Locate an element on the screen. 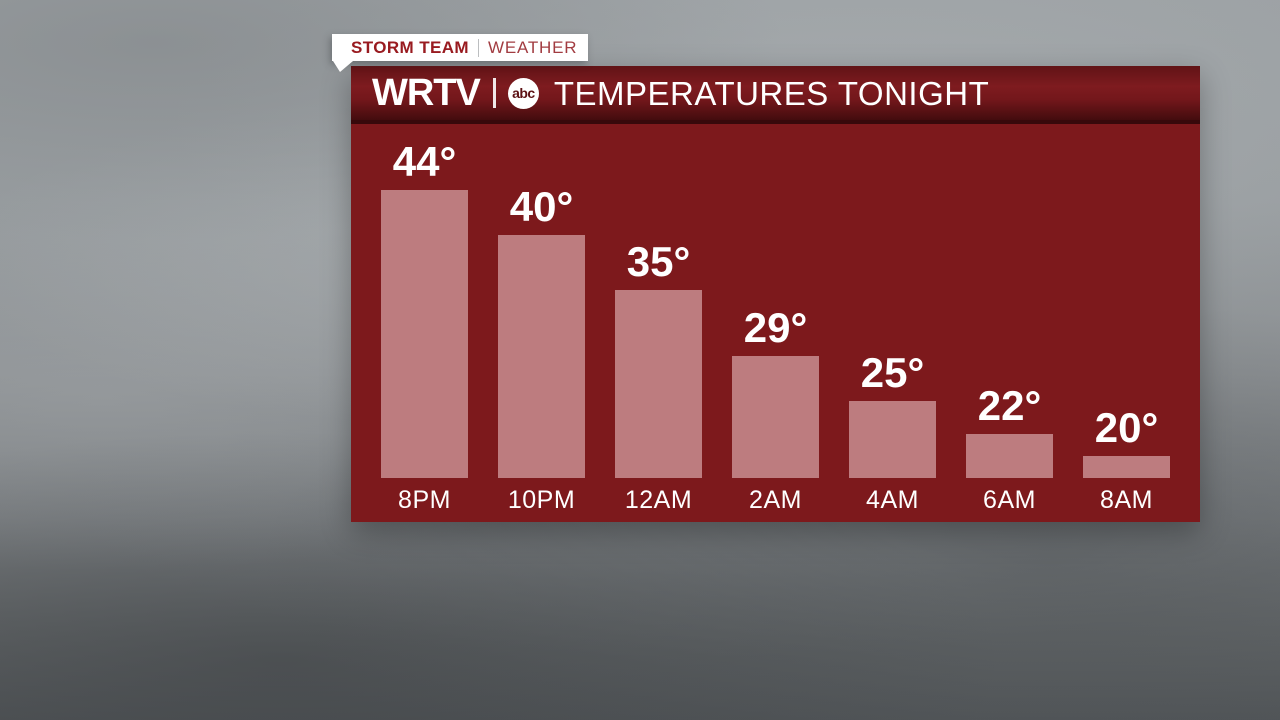 The width and height of the screenshot is (1280, 720). temp-value-label: 20° is located at coordinates (1126, 427).